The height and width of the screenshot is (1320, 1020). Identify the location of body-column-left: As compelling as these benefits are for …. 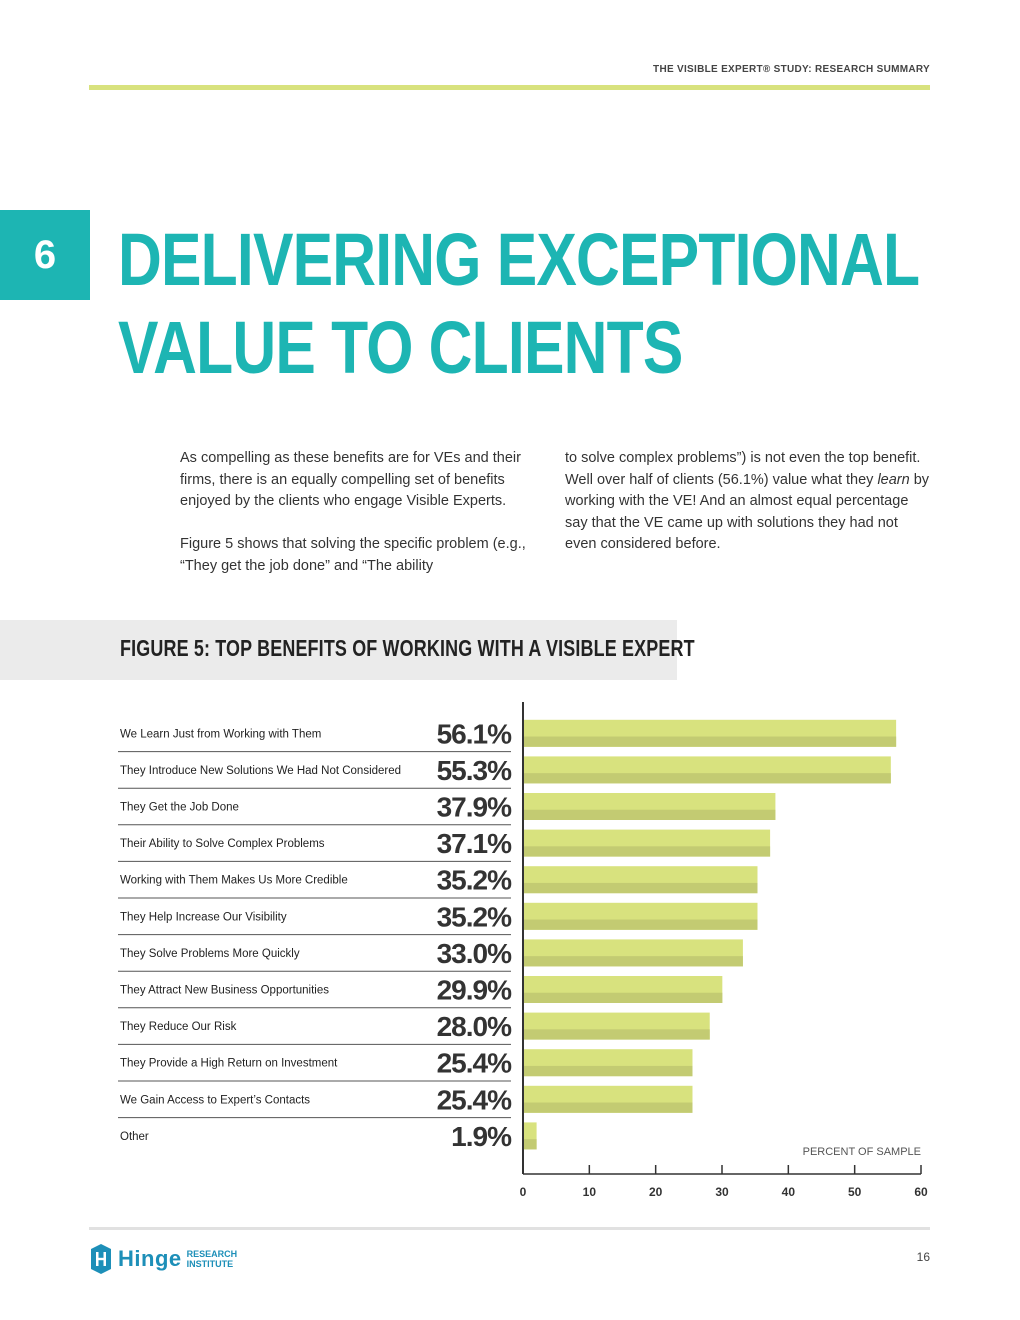
(364, 523).